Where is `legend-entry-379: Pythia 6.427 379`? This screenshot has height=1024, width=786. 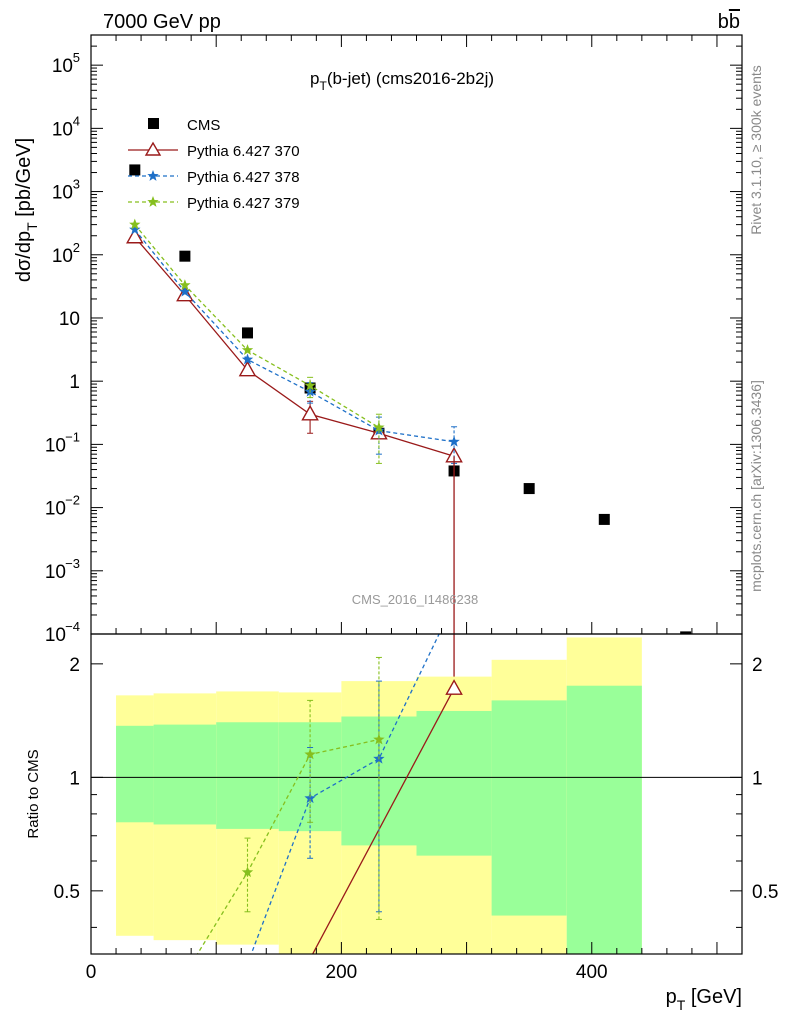 legend-entry-379: Pythia 6.427 379 is located at coordinates (214, 203).